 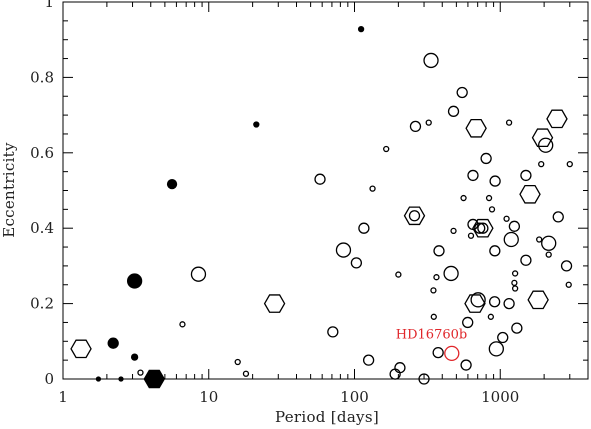 I want to click on y-tick-label: 0, so click(x=49, y=379).